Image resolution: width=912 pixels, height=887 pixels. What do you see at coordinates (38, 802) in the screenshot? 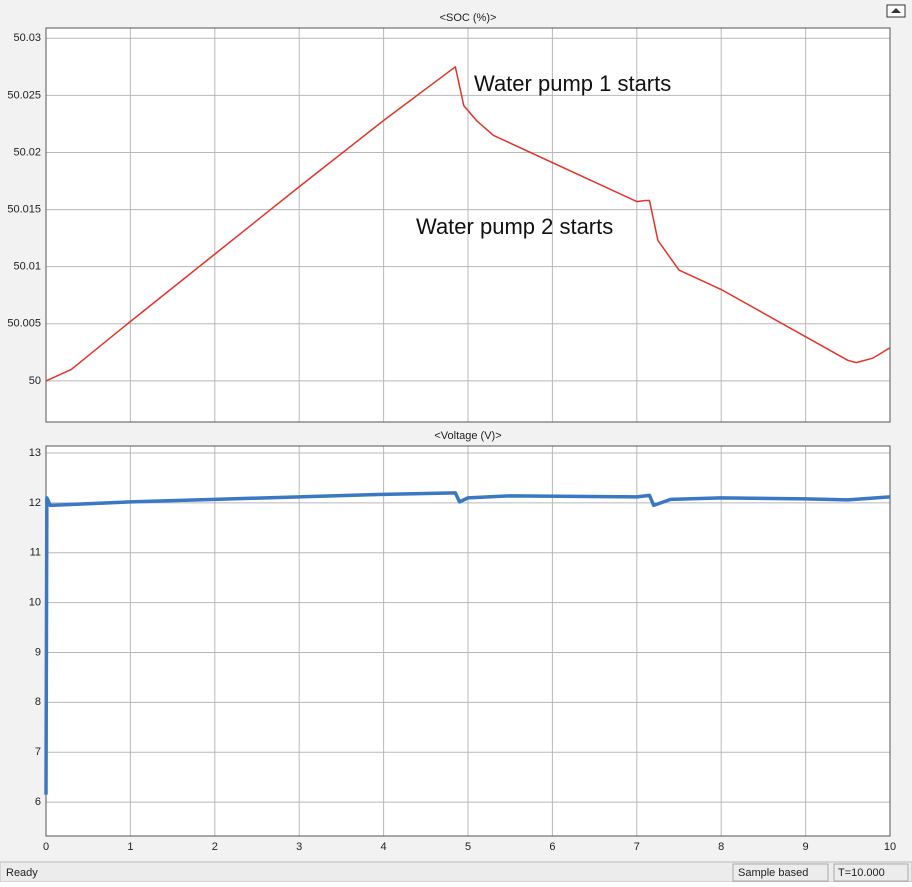
I see `y-tick-label: 6` at bounding box center [38, 802].